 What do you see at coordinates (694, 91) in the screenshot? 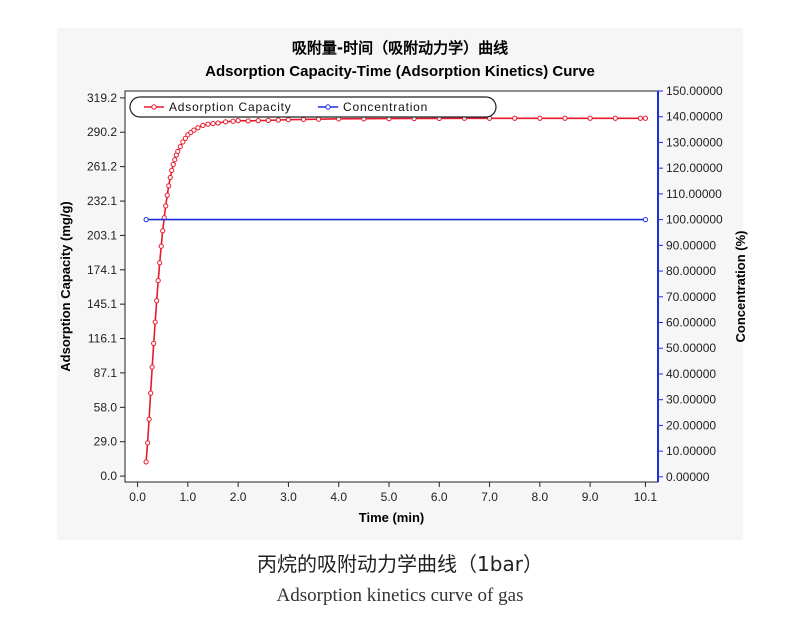
I see `y-right-tick-label: 150.00000` at bounding box center [694, 91].